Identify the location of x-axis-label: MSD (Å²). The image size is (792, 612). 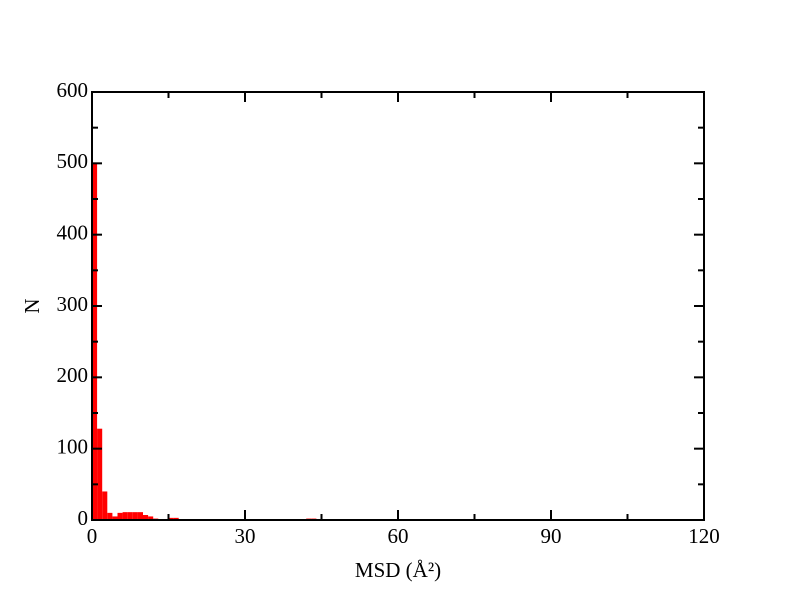
(398, 570).